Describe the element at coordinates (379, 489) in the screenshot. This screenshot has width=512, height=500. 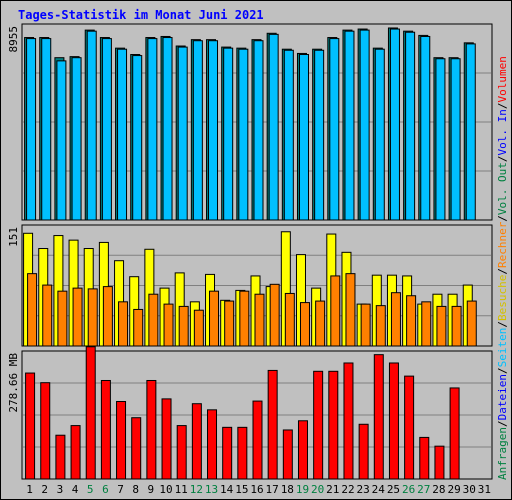
I see `x-tick-label: 24` at that location.